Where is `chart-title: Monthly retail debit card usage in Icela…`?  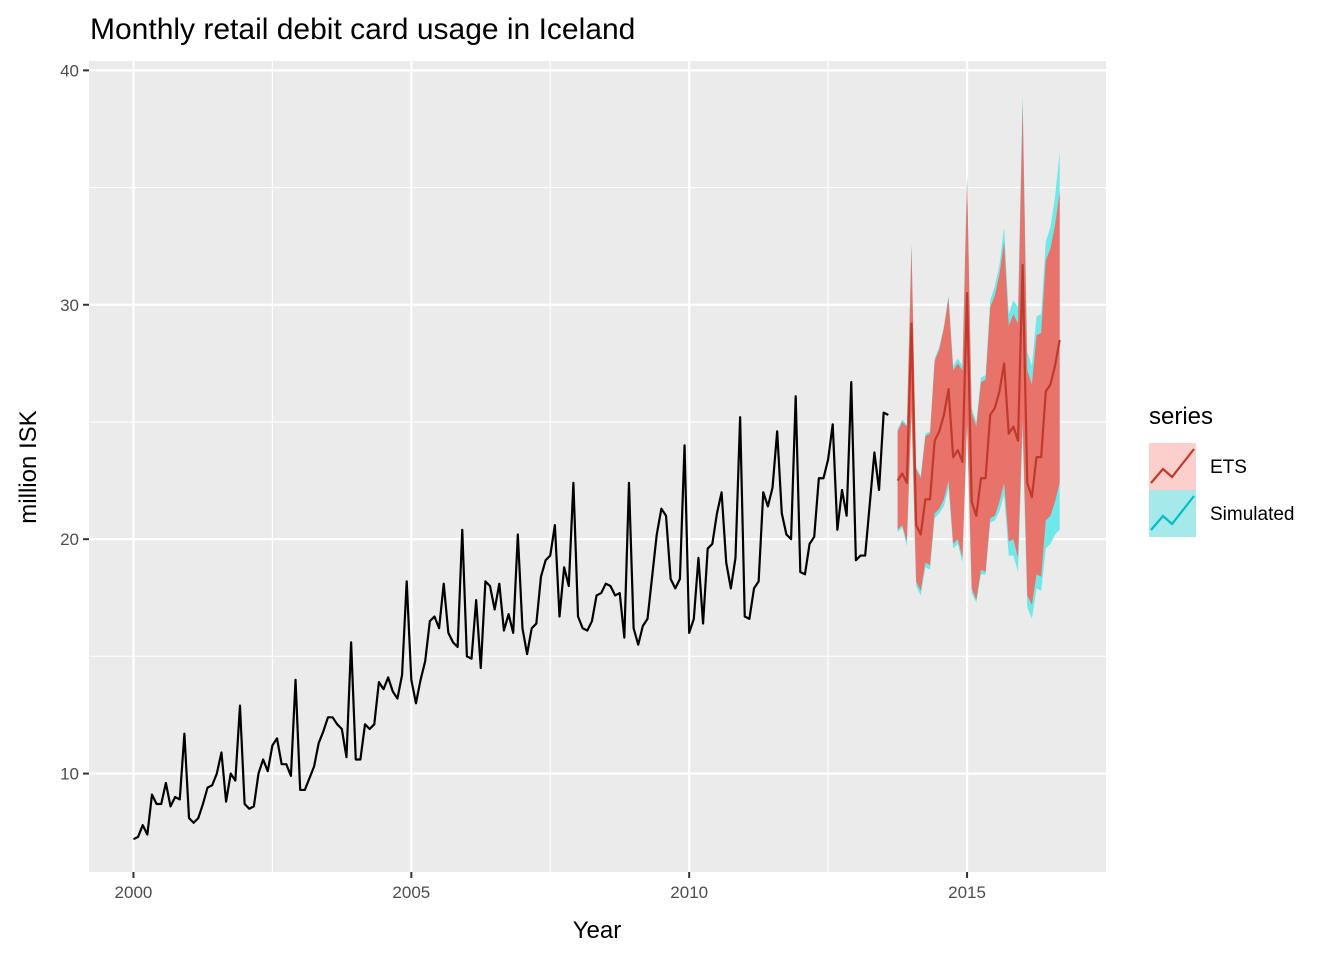 chart-title: Monthly retail debit card usage in Icela… is located at coordinates (362, 29).